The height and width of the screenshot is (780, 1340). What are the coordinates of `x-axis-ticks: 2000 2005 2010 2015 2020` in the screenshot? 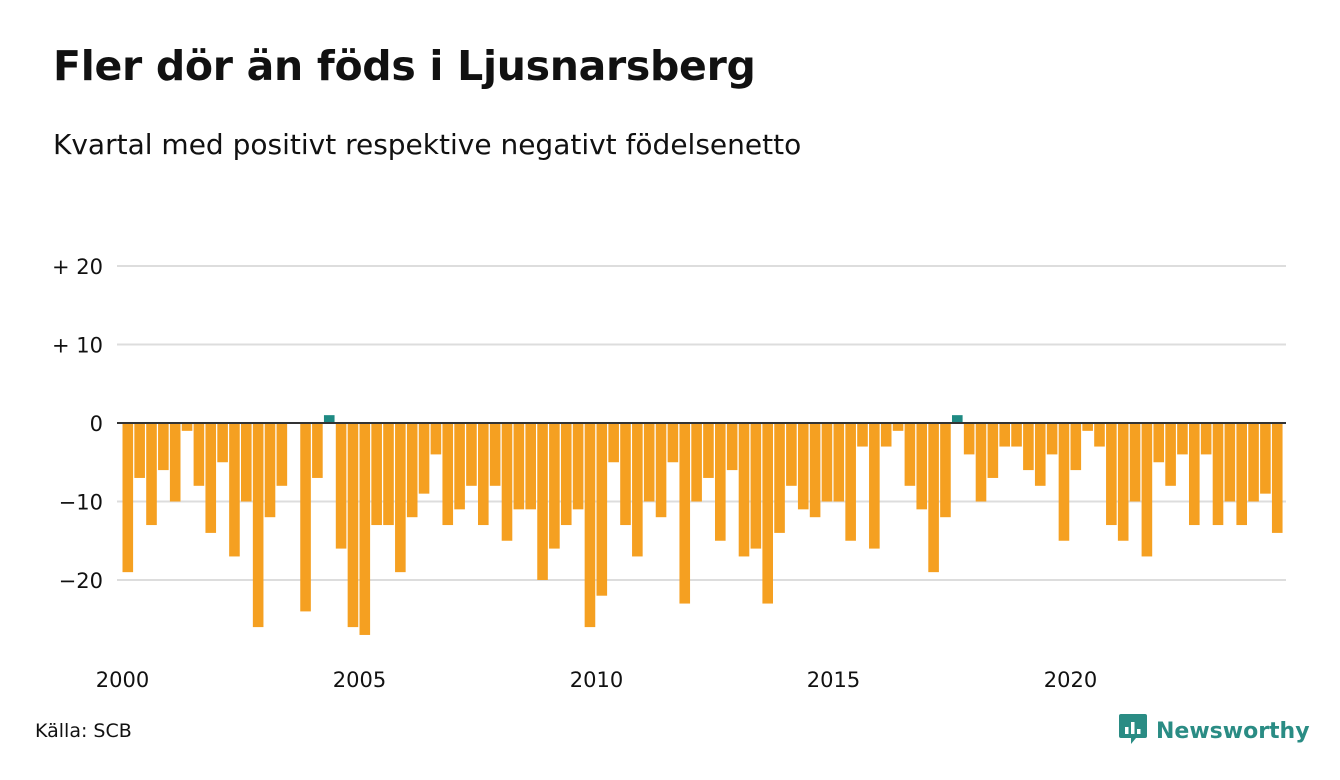 It's located at (596, 680).